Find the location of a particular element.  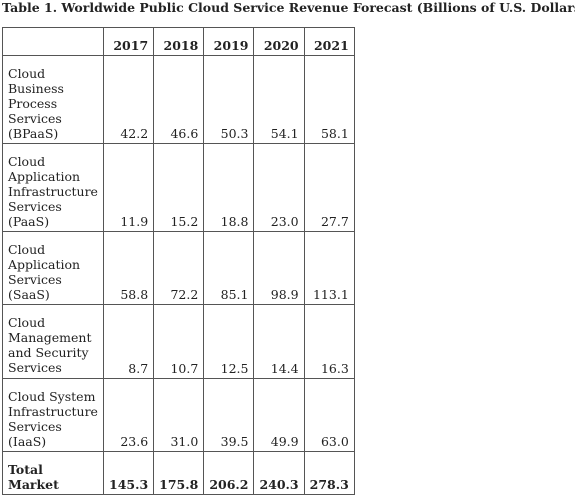

value-cell: 145.3 is located at coordinates (128, 473).